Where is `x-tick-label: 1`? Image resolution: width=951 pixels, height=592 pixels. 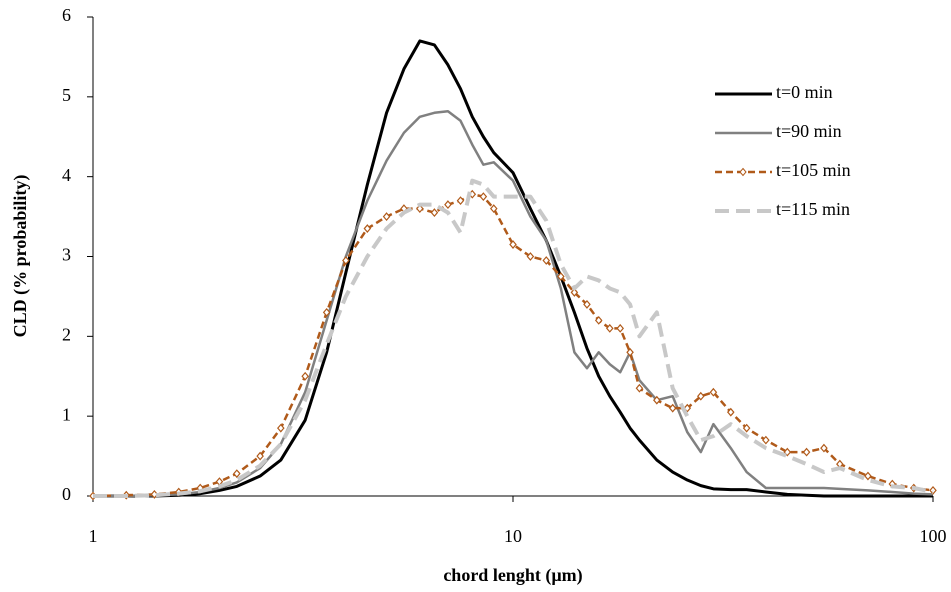 x-tick-label: 1 is located at coordinates (93, 536).